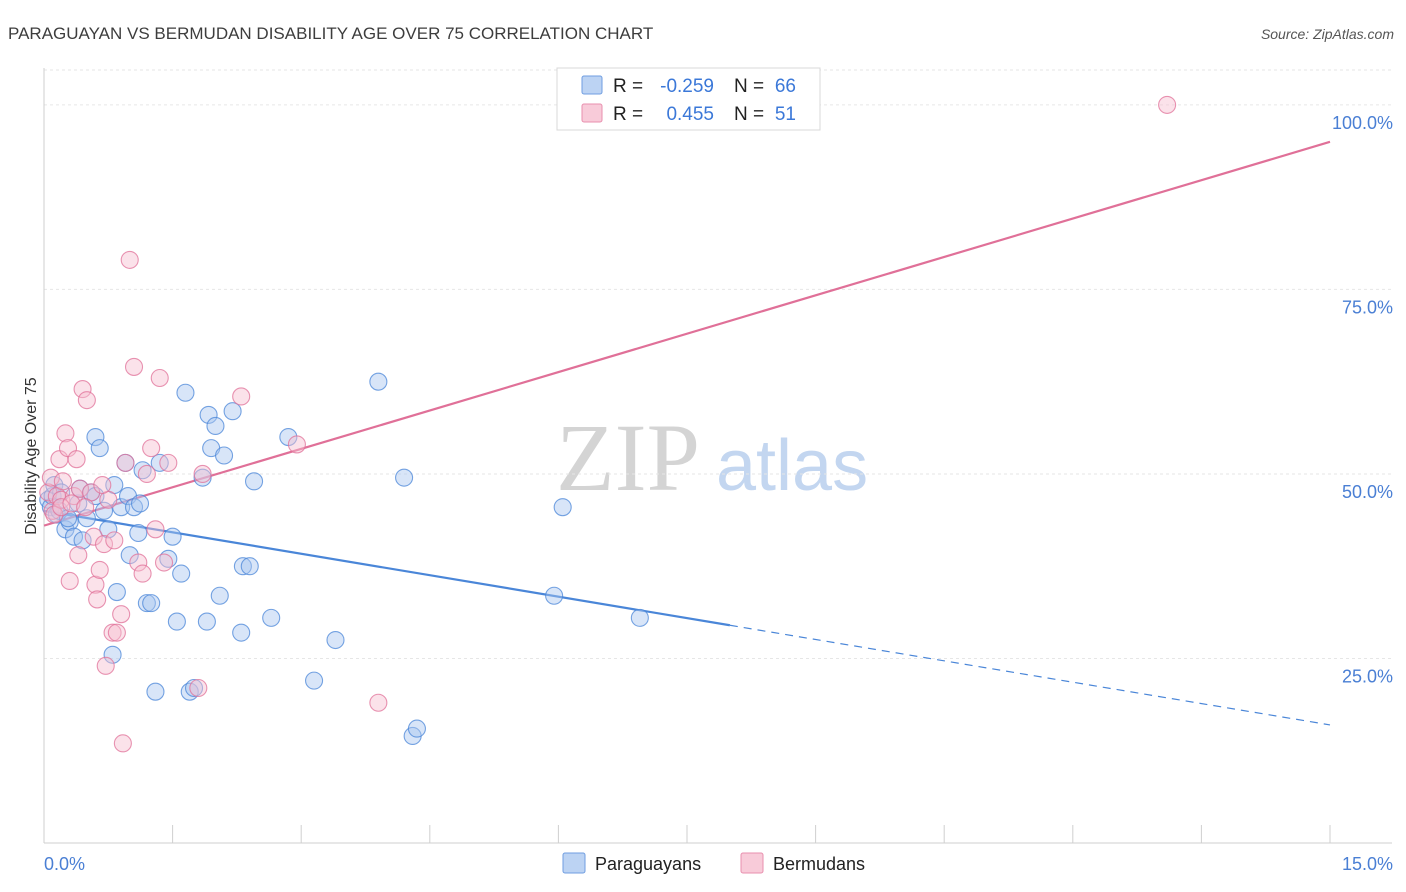 Image resolution: width=1406 pixels, height=892 pixels. I want to click on watermark-zip: ZIP, so click(628, 457).